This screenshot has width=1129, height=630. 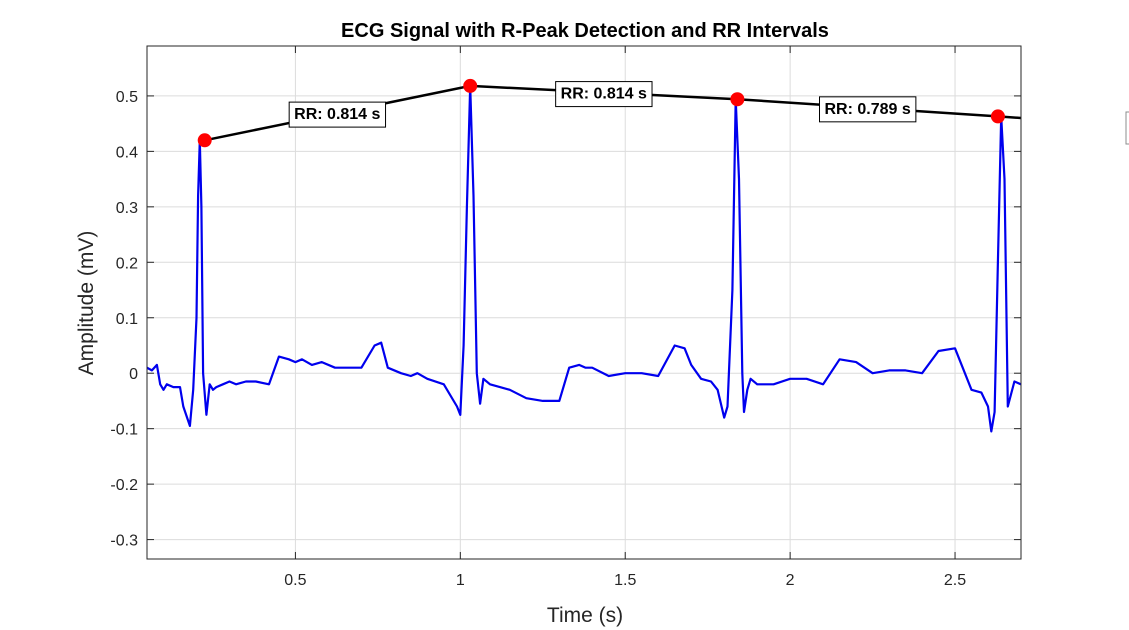 I want to click on x-tick-label: 2, so click(x=790, y=580).